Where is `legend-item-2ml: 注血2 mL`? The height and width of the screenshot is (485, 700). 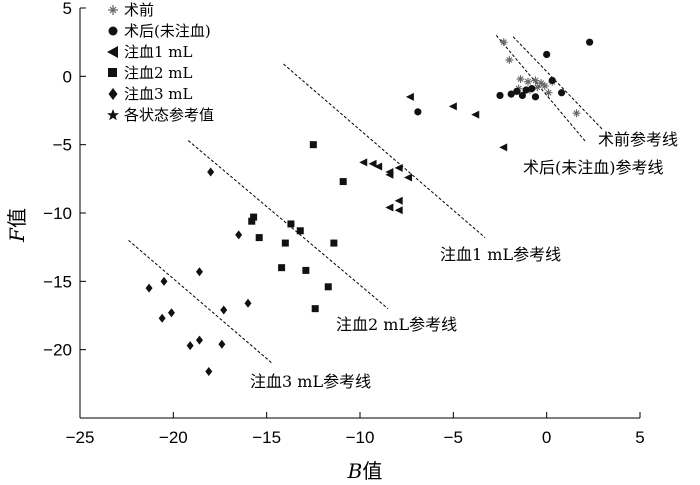 legend-item-2ml: 注血2 mL is located at coordinates (150, 73).